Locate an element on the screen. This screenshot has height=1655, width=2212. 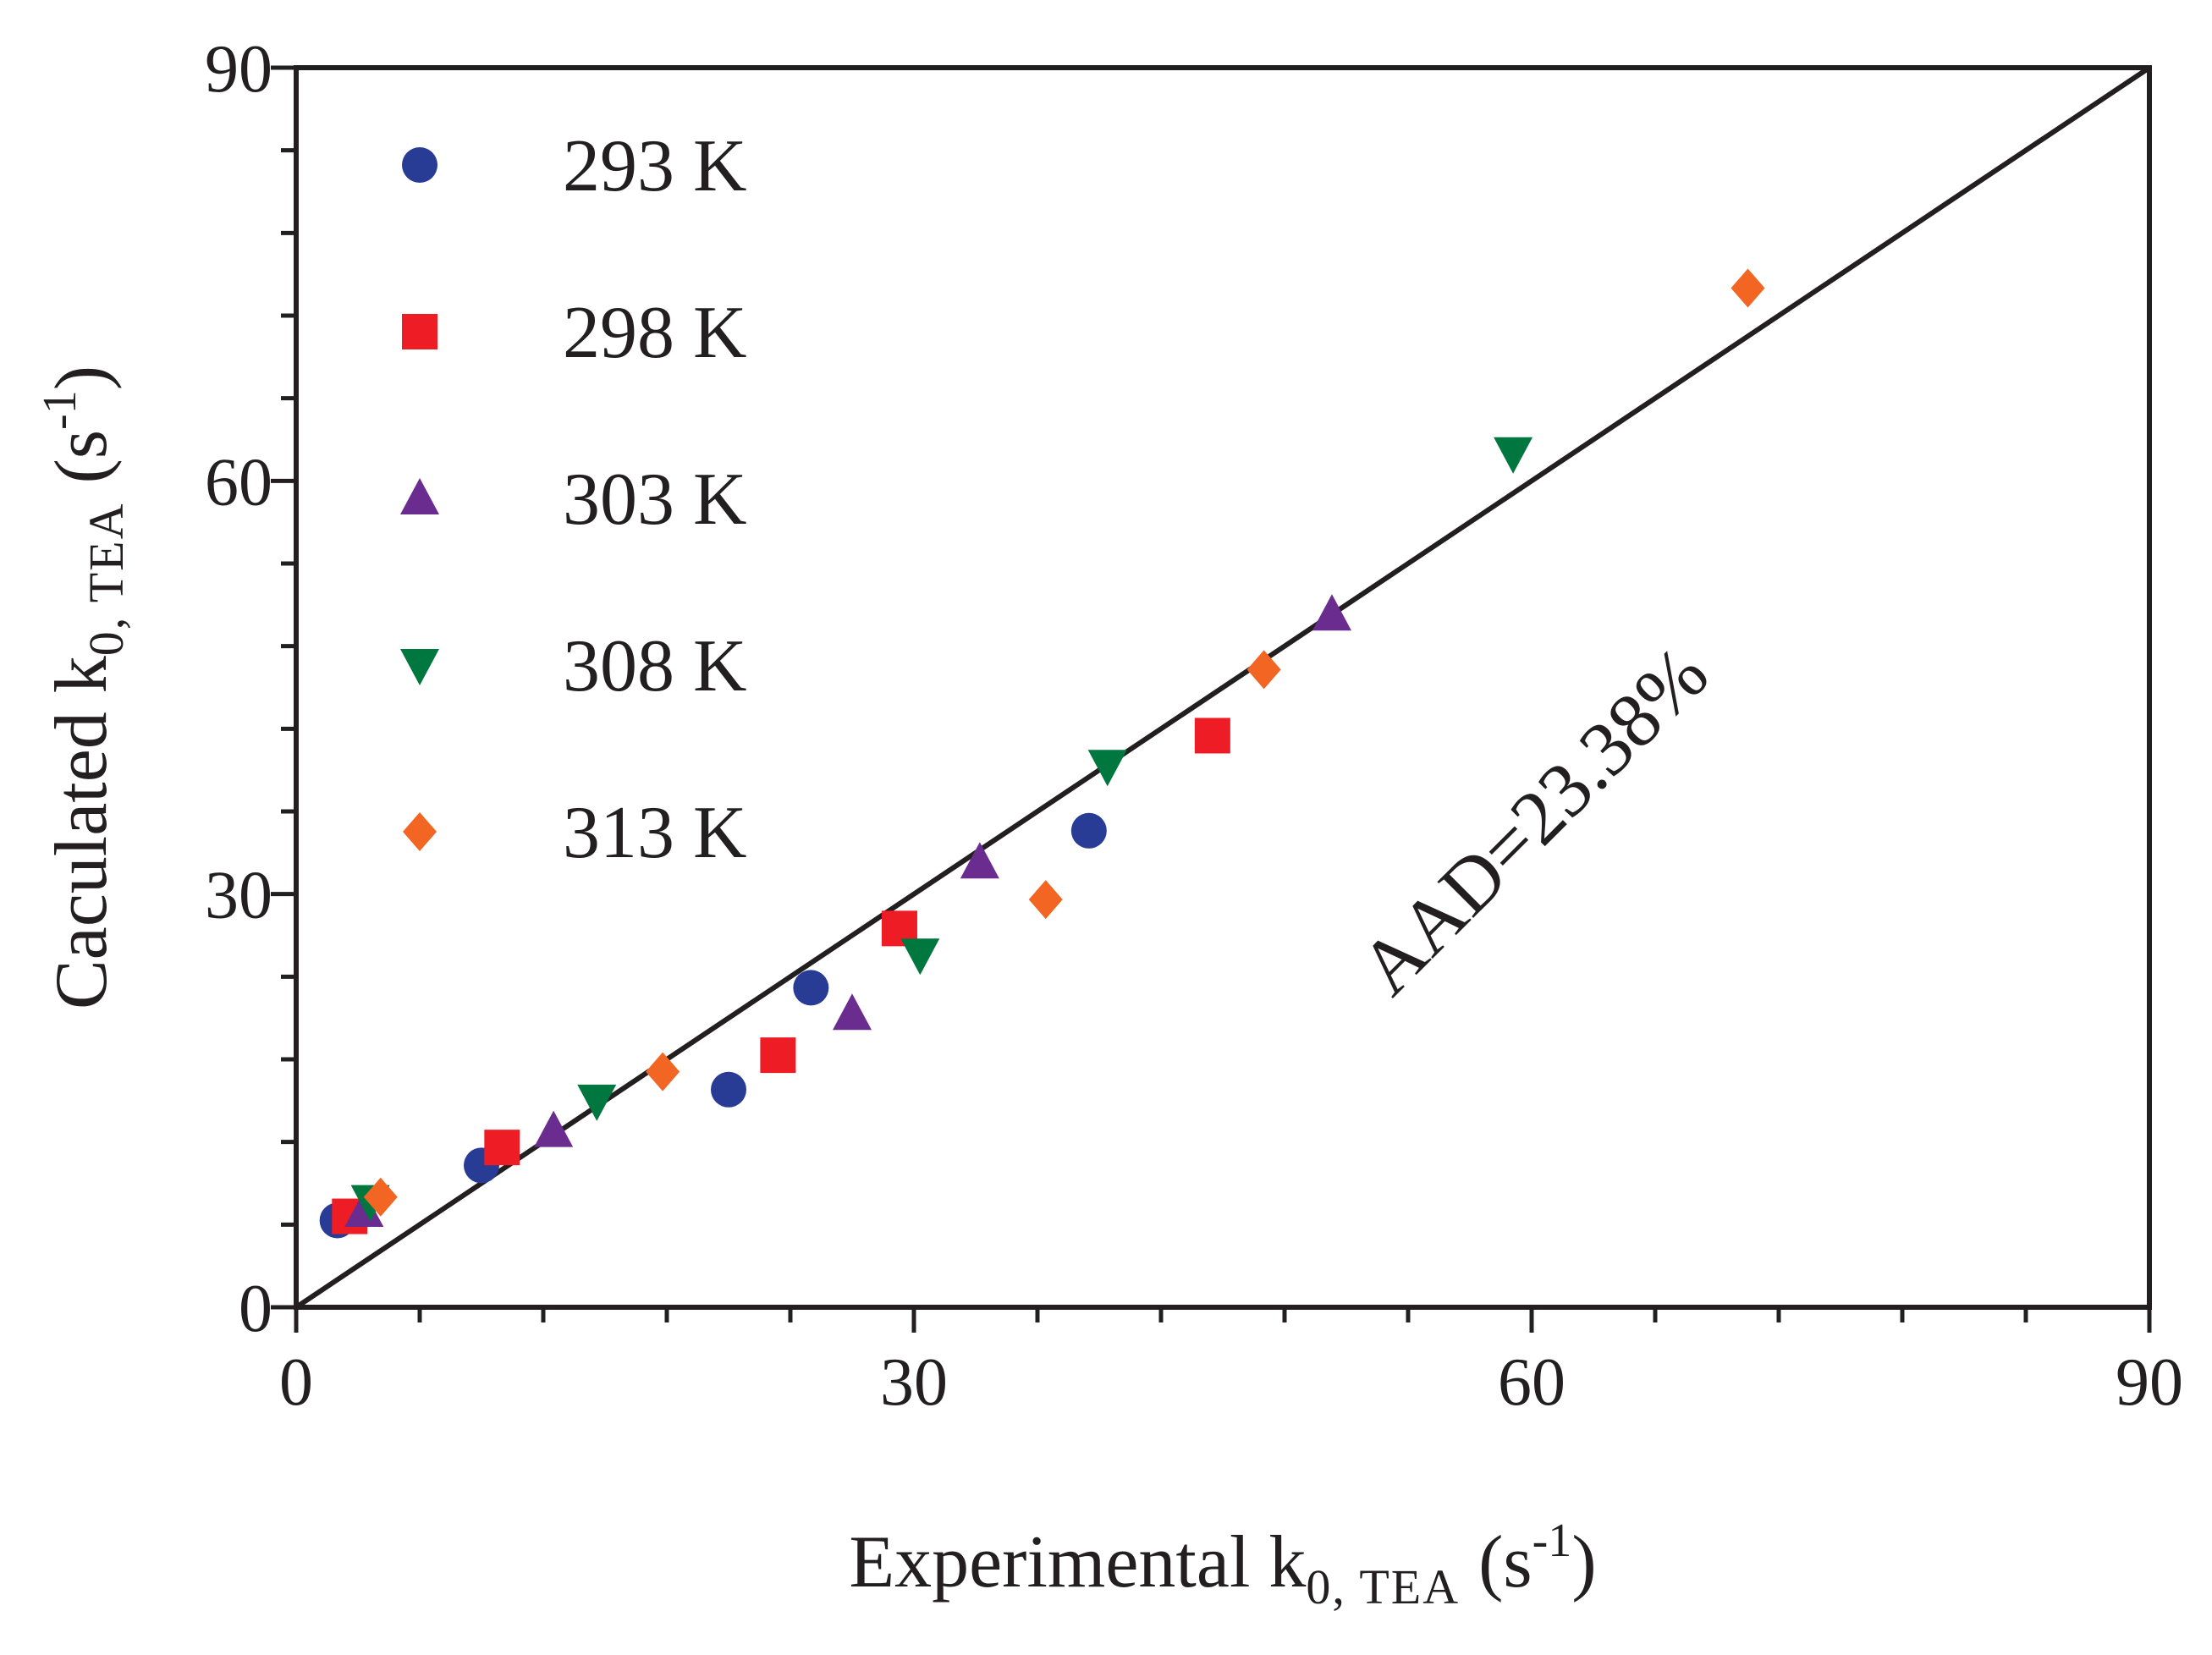
x-axis-title: Experimental k0, TEA (s-1) is located at coordinates (1223, 1565).